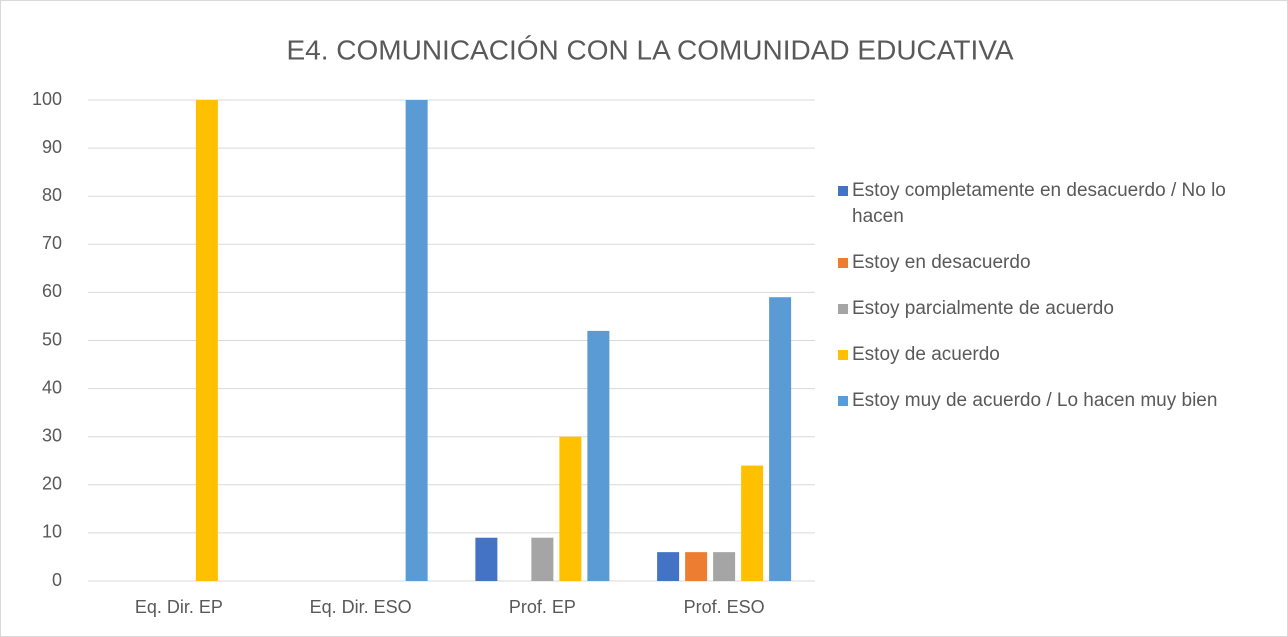 Image resolution: width=1288 pixels, height=637 pixels. What do you see at coordinates (52, 147) in the screenshot?
I see `y-tick-label: 90` at bounding box center [52, 147].